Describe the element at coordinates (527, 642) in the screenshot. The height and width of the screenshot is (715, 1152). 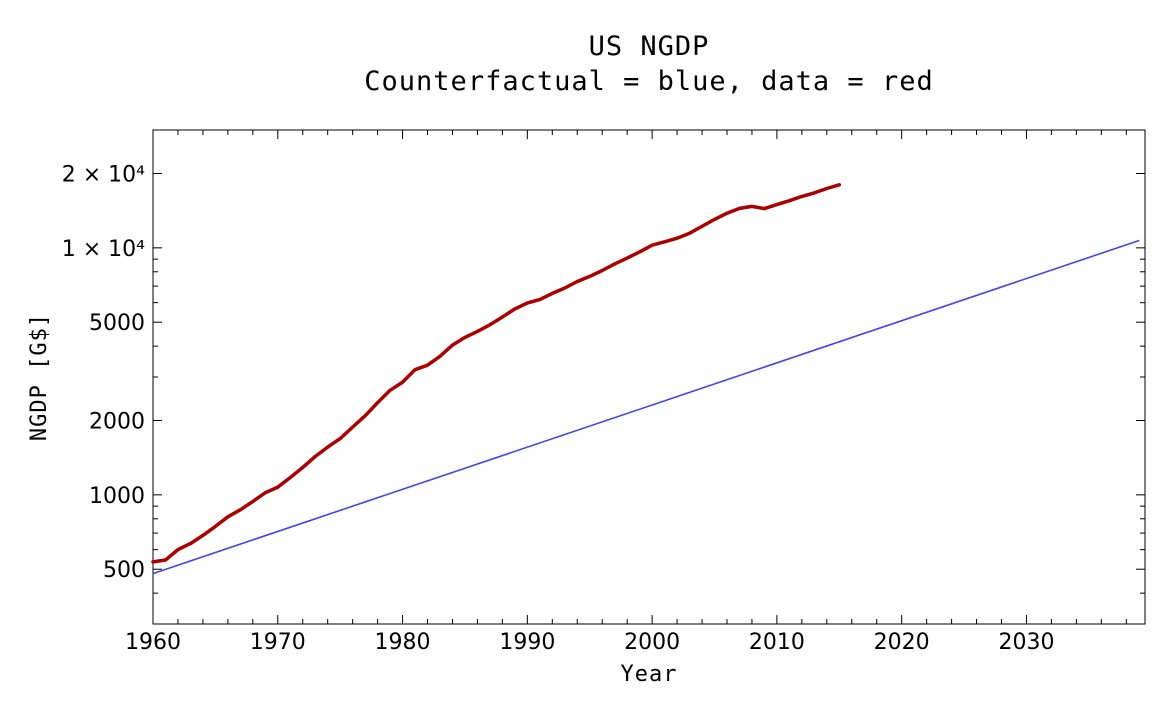
I see `x-tick-label: 1990` at that location.